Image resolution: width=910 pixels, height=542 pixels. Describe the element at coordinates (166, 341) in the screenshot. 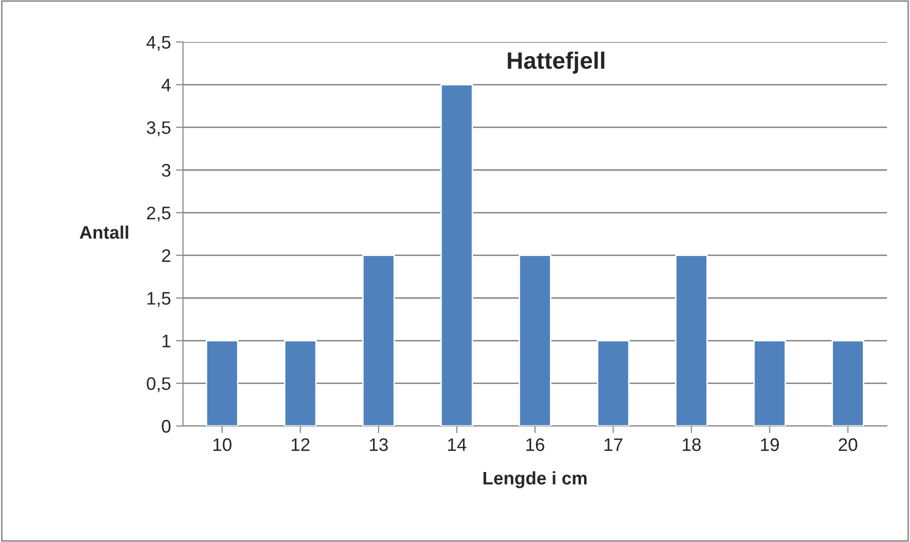

I see `y-tick-label: 1` at that location.